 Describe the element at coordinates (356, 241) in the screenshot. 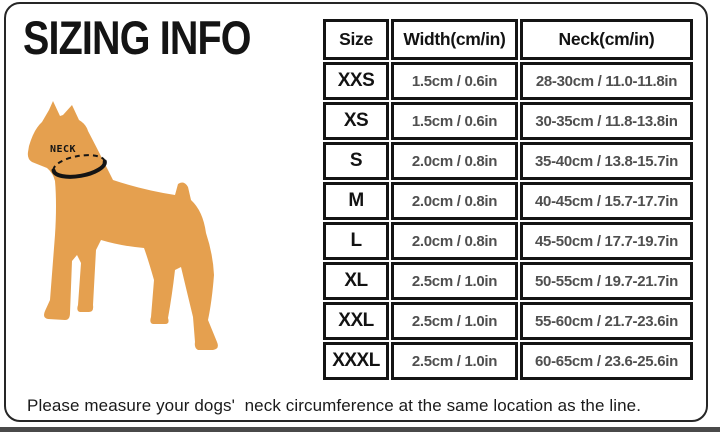

I see `size-label: L` at that location.